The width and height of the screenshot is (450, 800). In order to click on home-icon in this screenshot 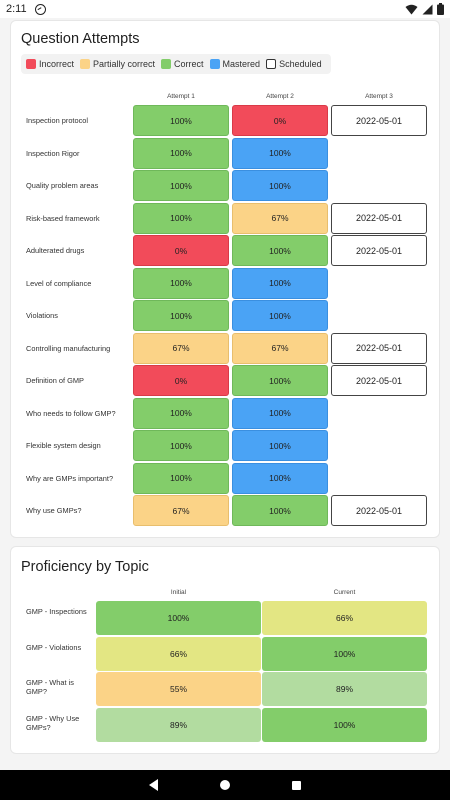, I will do `click(225, 785)`.